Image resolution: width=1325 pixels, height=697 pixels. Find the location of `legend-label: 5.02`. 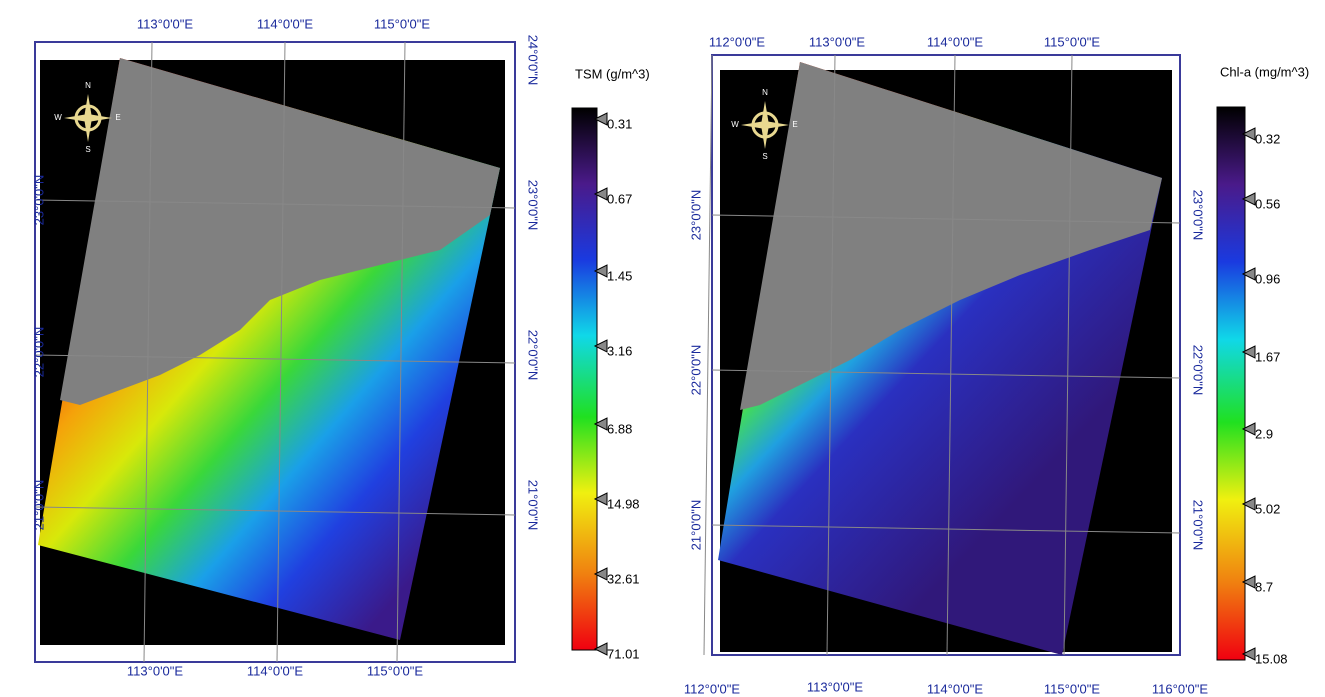

legend-label: 5.02 is located at coordinates (1267, 508).